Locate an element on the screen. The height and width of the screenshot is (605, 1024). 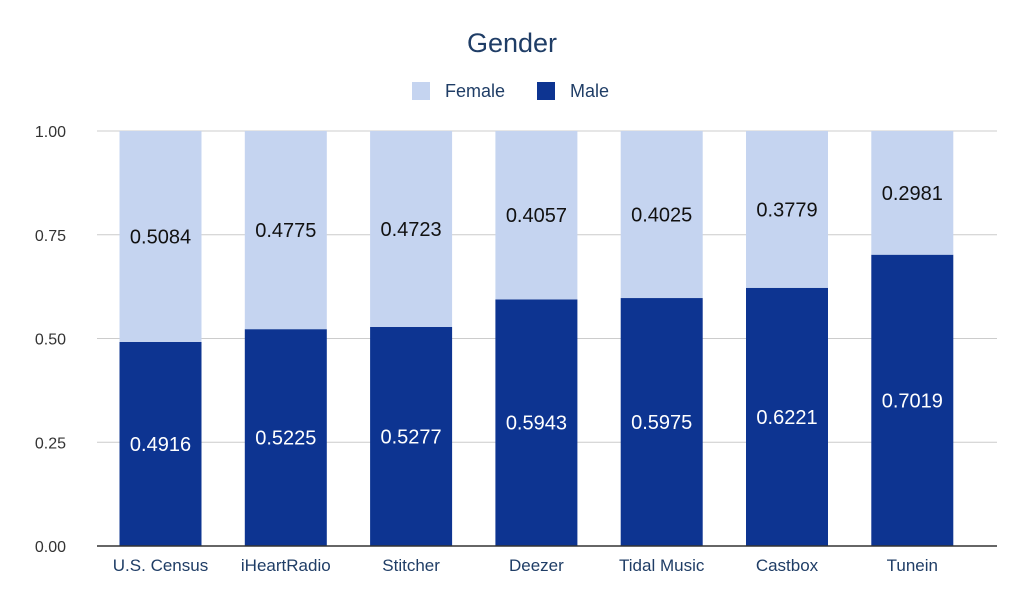
data-label-male: 0.6221 is located at coordinates (786, 418).